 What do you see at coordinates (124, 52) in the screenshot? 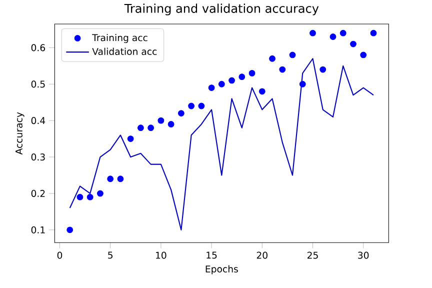
I see `legend-label: Validation acc` at bounding box center [124, 52].